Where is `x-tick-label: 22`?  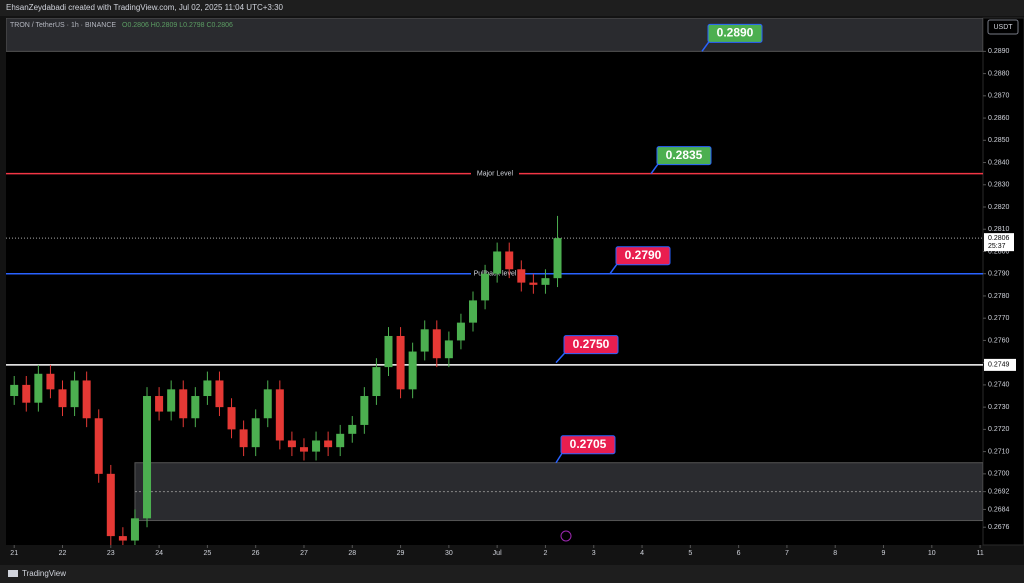
x-tick-label: 22 is located at coordinates (63, 553).